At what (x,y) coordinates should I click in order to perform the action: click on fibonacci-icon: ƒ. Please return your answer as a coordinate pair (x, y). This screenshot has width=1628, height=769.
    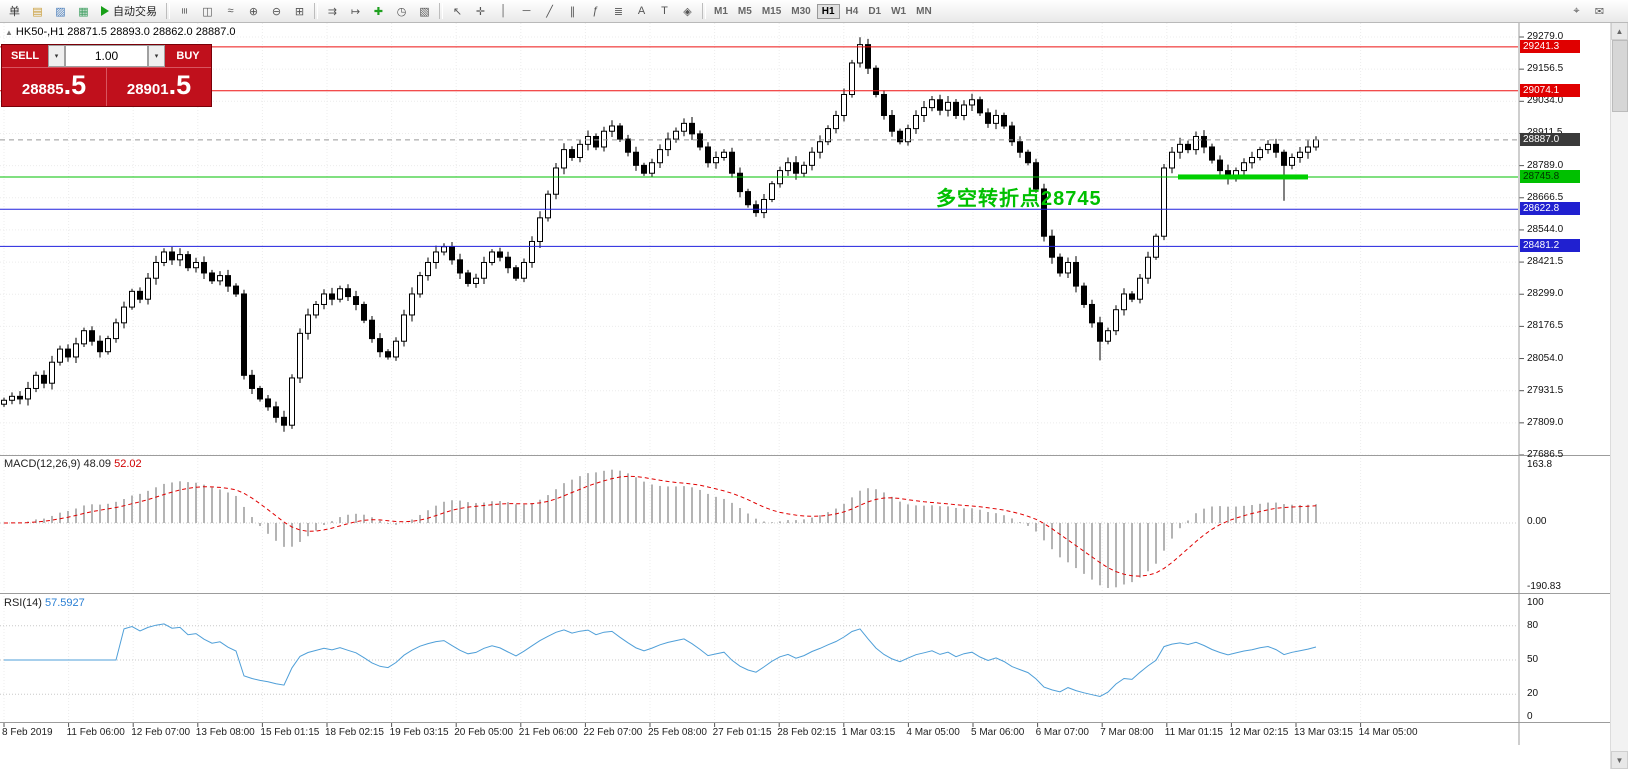
    Looking at the image, I should click on (595, 11).